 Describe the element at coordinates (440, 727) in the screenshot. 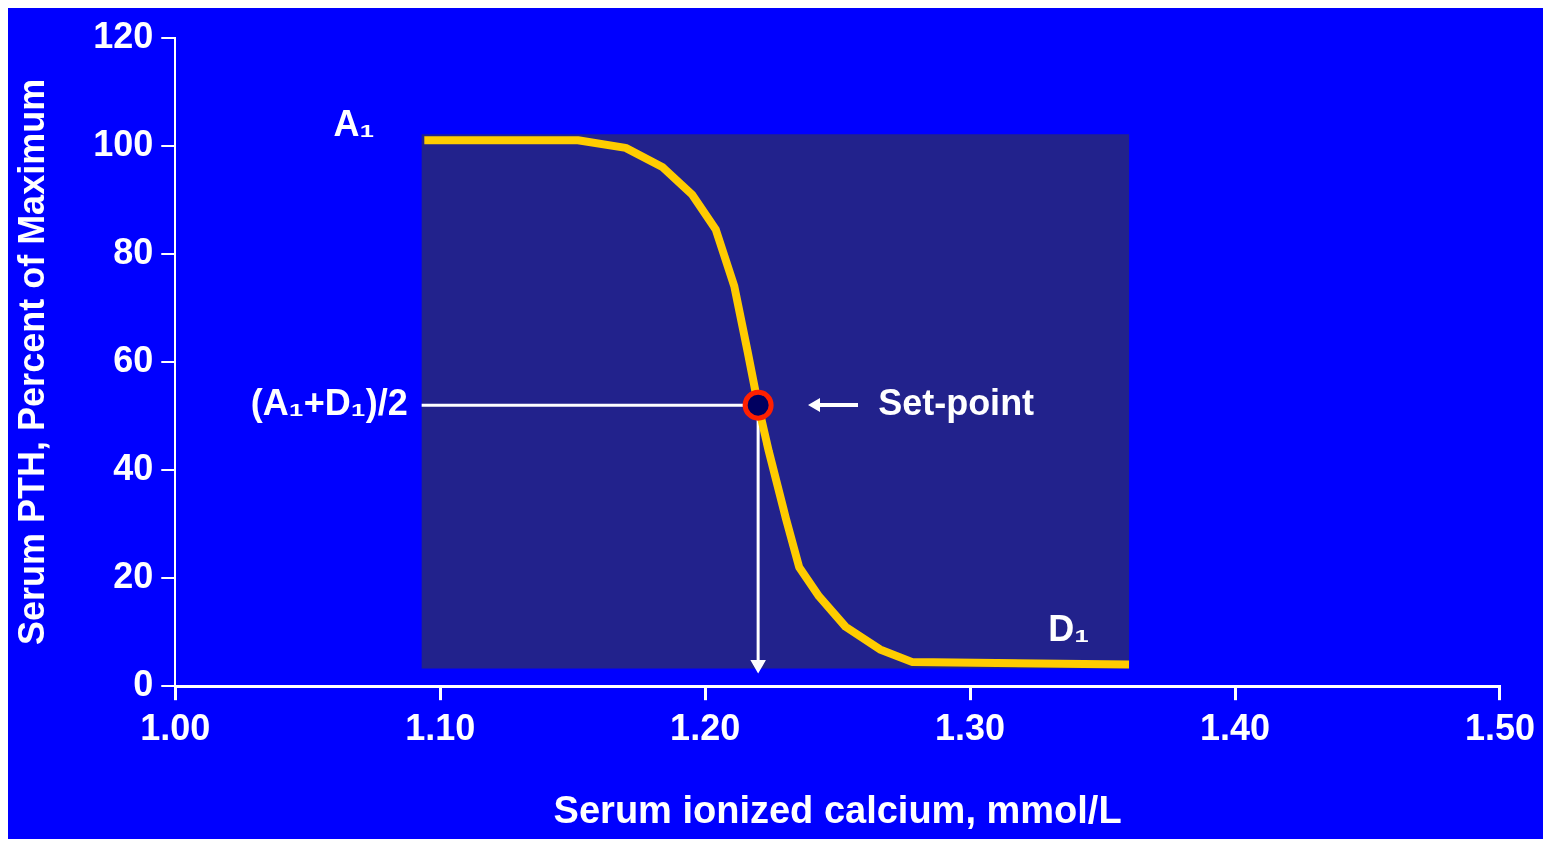

I see `x-tick-label: 1.10` at that location.